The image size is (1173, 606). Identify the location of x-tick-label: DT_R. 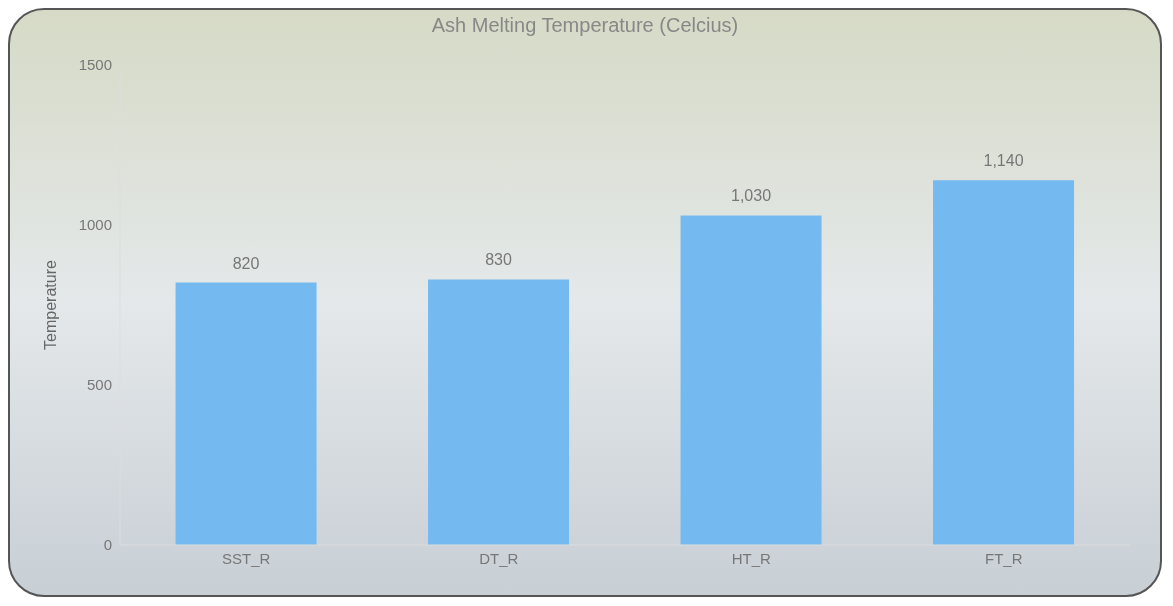
(499, 558).